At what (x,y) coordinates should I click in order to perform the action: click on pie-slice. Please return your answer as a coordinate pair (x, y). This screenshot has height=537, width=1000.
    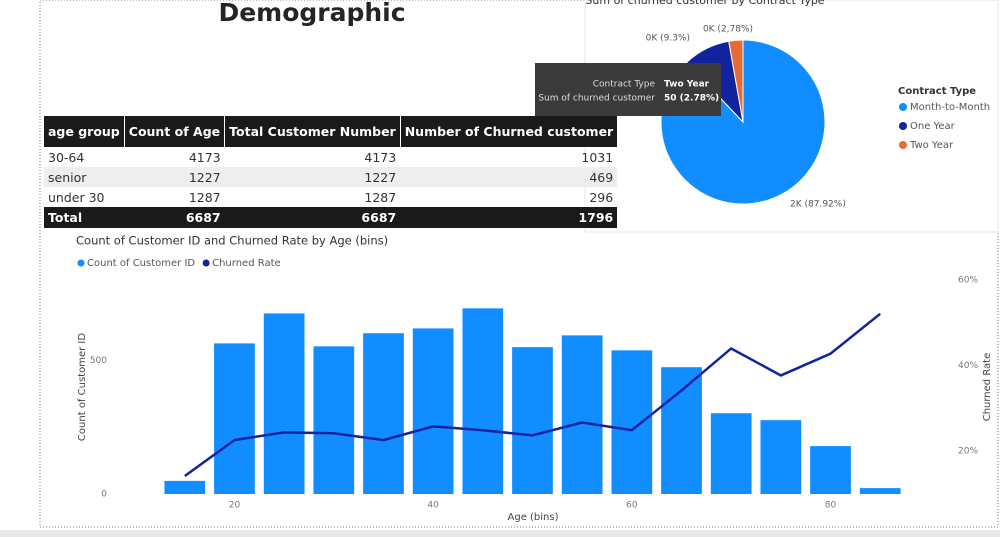
    Looking at the image, I should click on (736, 81).